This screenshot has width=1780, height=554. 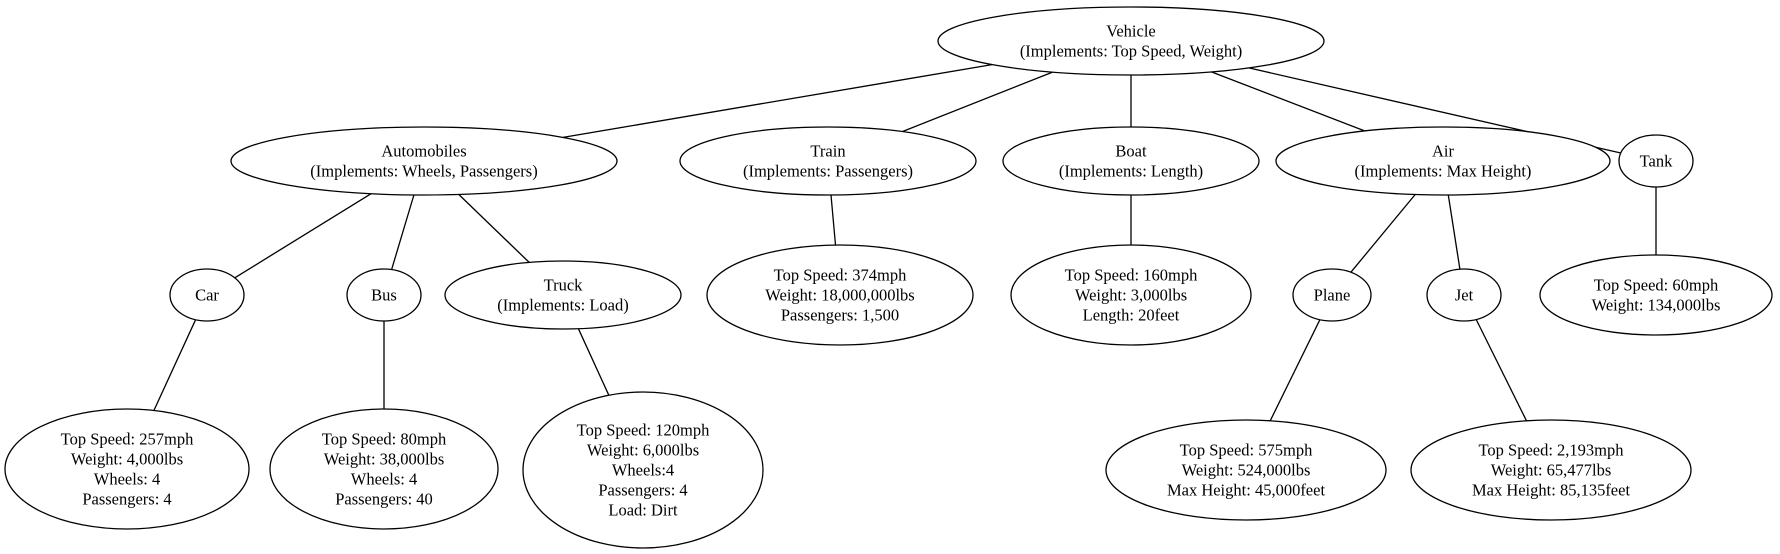 I want to click on node-boat-specs-label-2: Weight: 3,000lbs, so click(x=1131, y=295).